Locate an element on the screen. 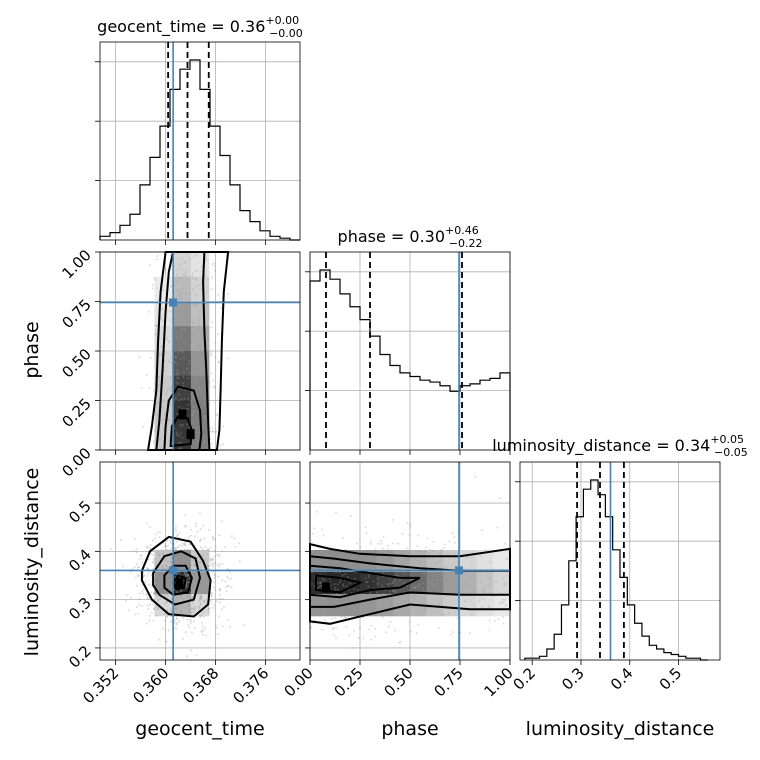 The image size is (760, 760). 2d-ld-vs-geocent-time-density is located at coordinates (182, 583).